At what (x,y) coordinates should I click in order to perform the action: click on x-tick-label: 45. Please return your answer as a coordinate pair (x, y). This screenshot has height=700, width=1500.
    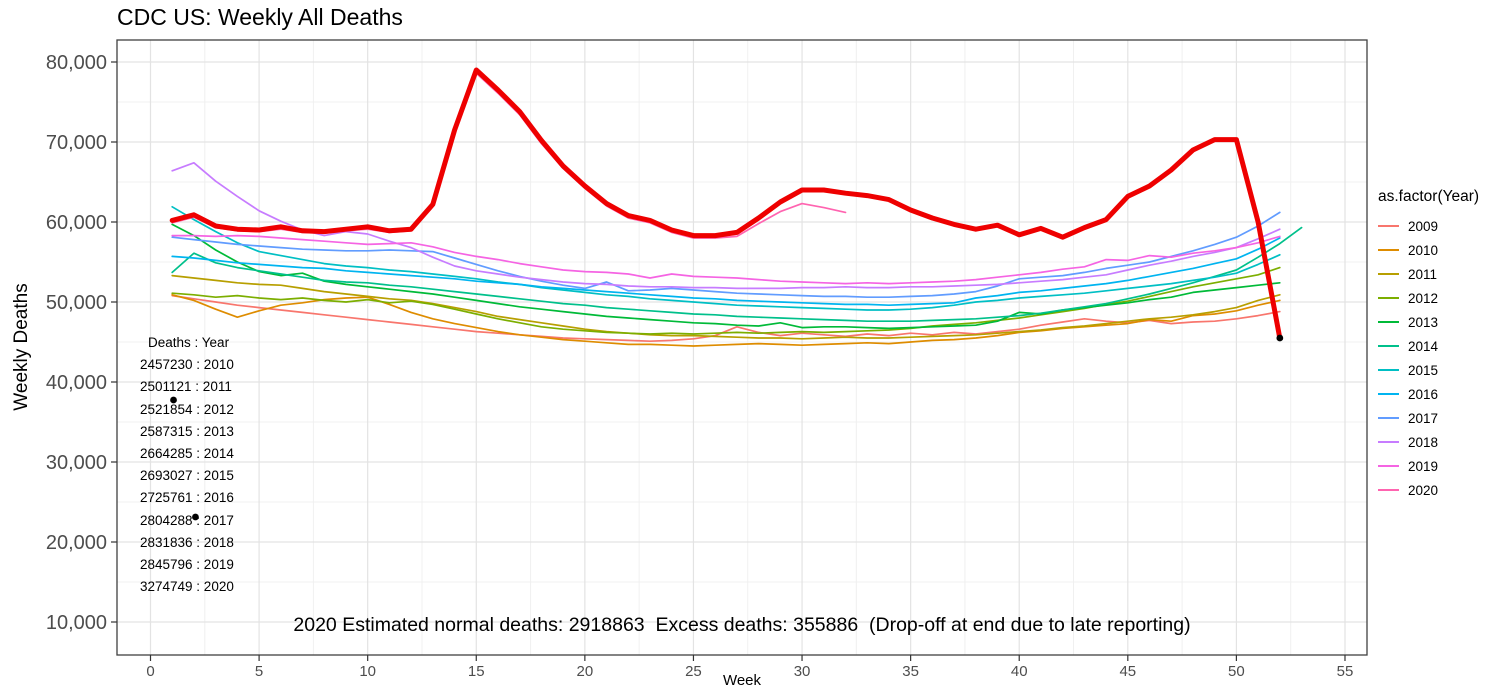
    Looking at the image, I should click on (1127, 671).